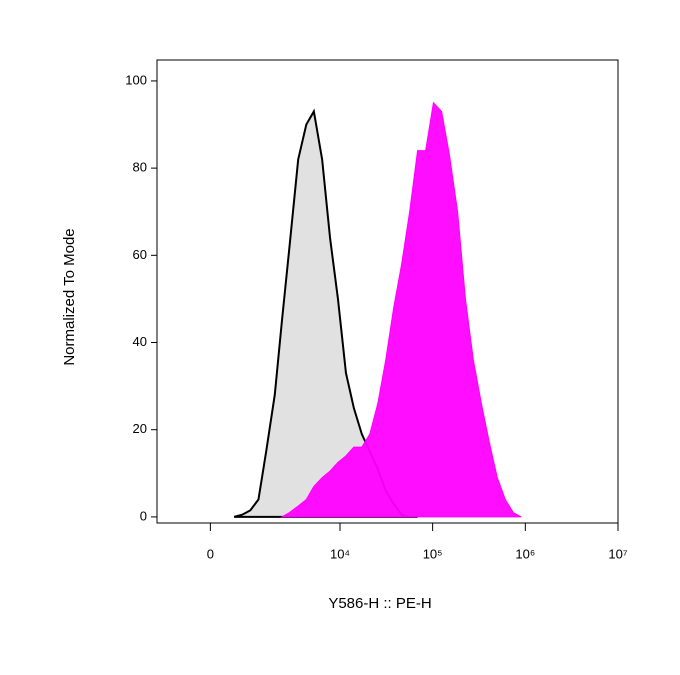  Describe the element at coordinates (210, 553) in the screenshot. I see `x-tick-label: 0` at that location.